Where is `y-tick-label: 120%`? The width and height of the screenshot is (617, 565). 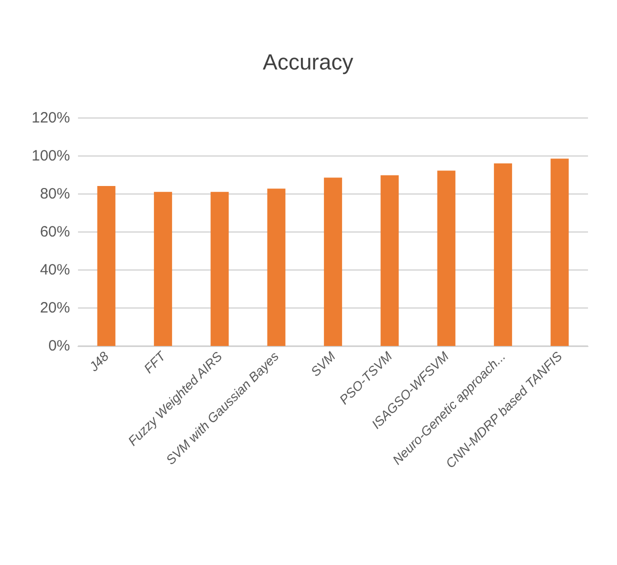 y-tick-label: 120% is located at coordinates (51, 118).